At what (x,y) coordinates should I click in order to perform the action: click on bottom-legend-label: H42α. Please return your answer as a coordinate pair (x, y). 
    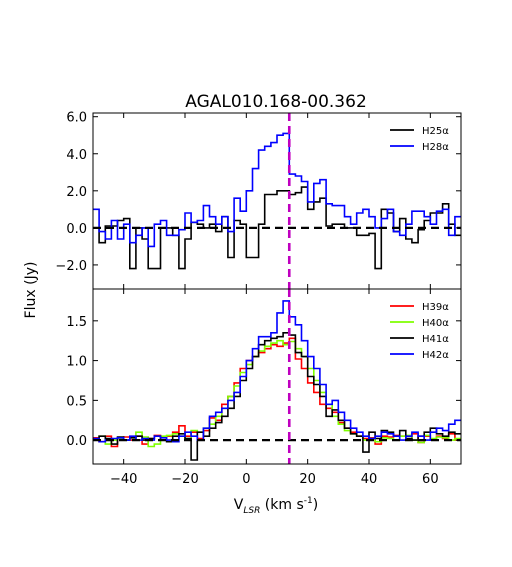
    Looking at the image, I should click on (435, 355).